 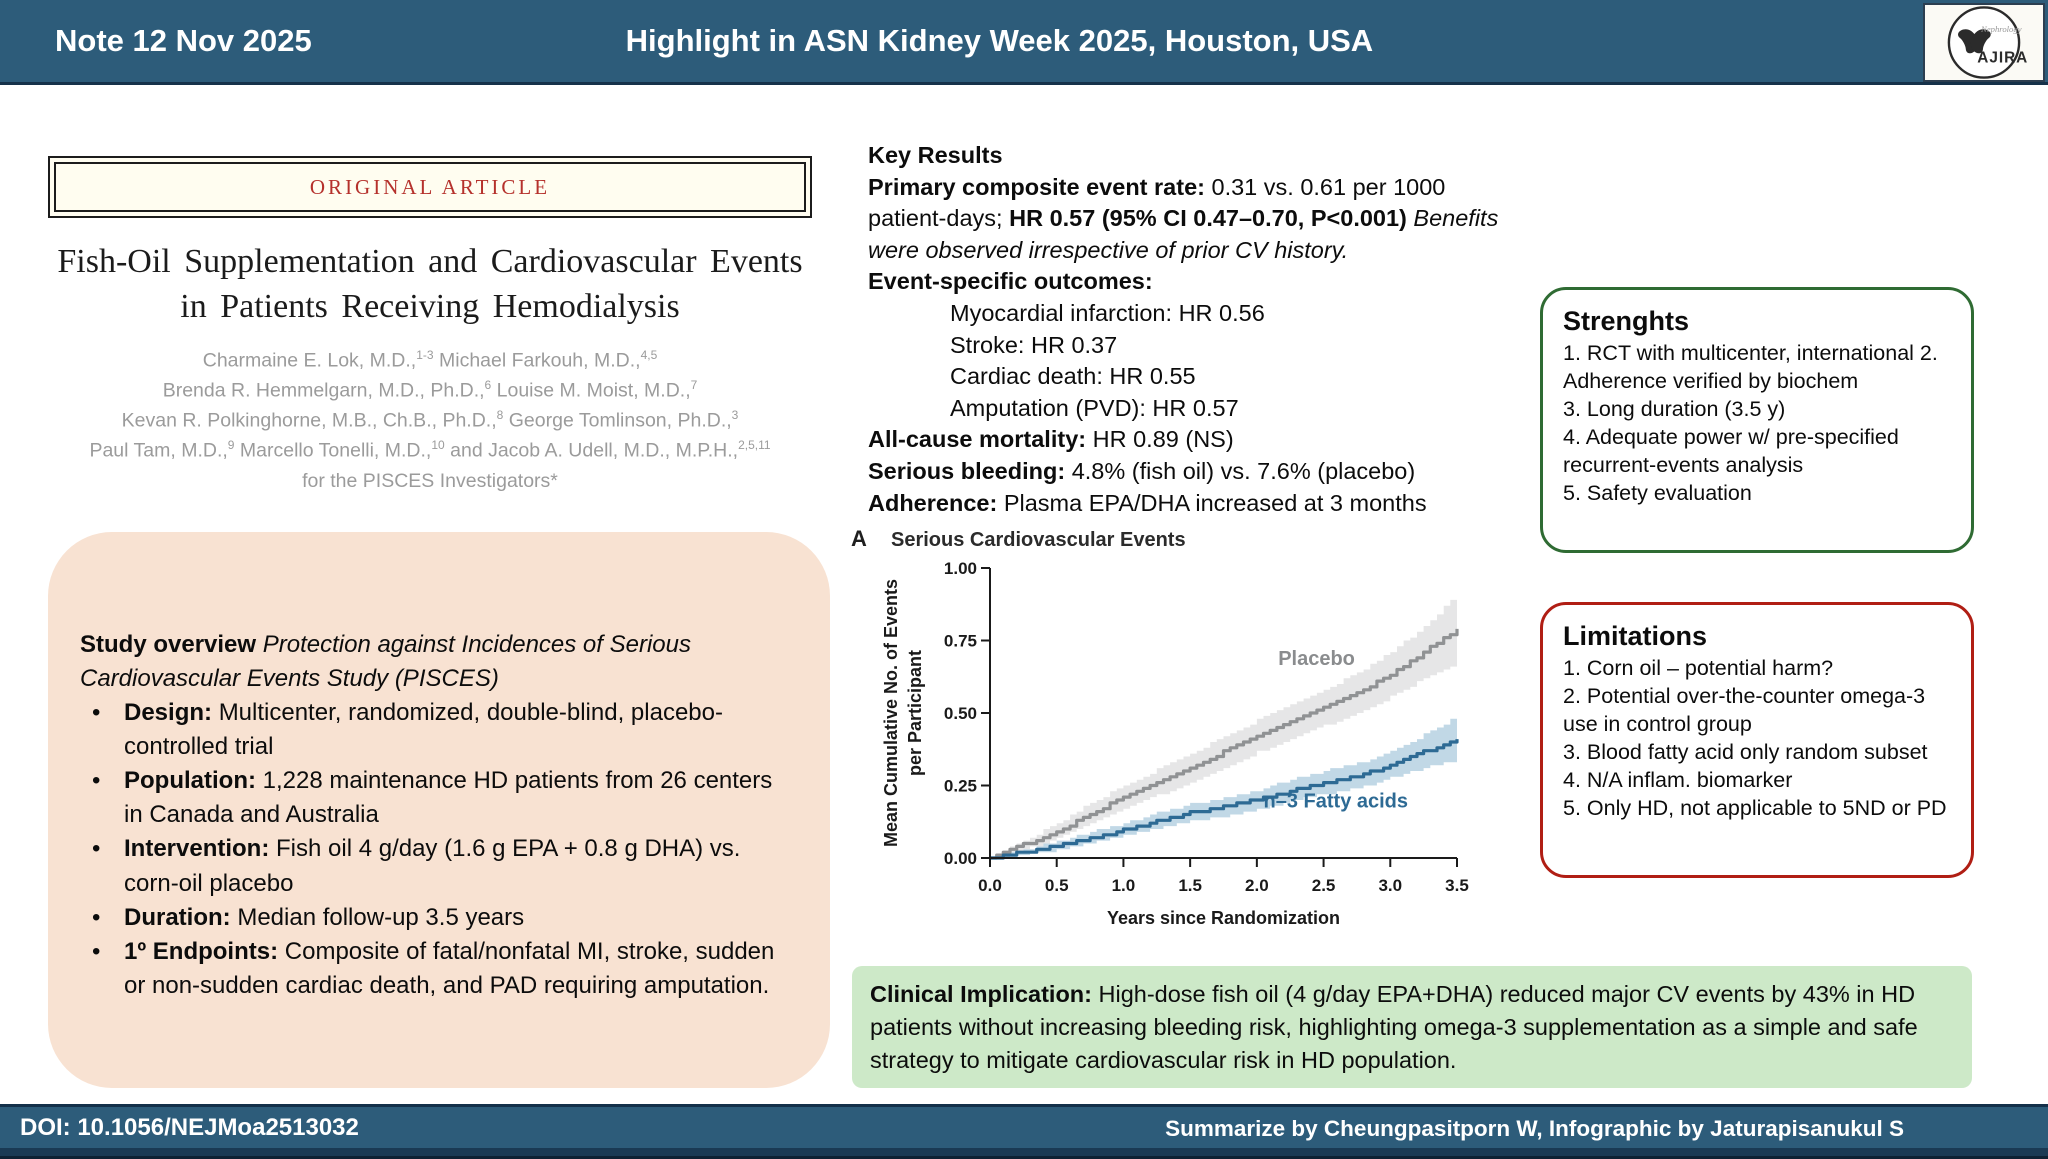 I want to click on text-segment: 0.31 vs. 0.61 per 1000 patient-days;, so click(x=1157, y=202).